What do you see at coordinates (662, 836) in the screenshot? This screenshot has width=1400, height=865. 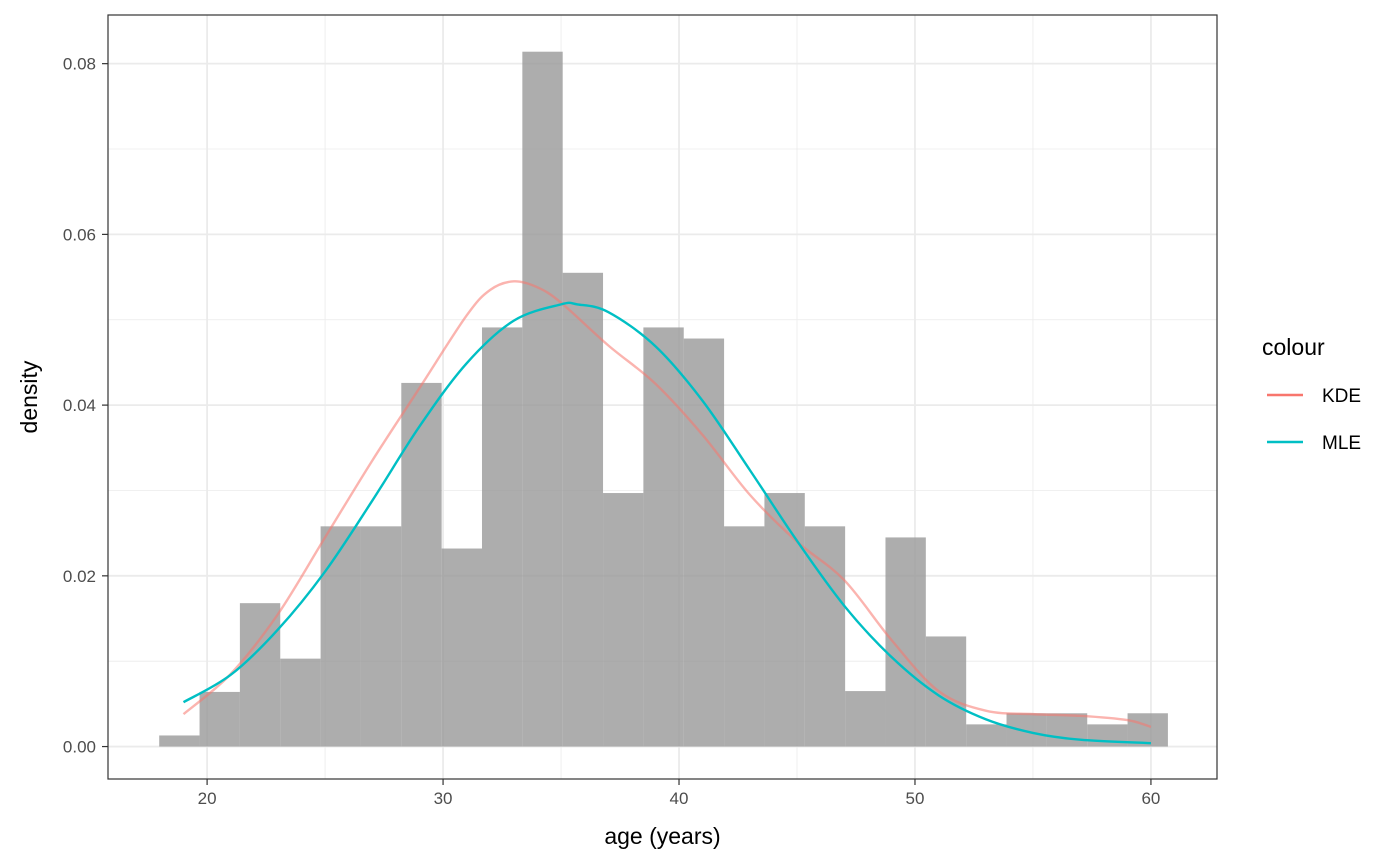 I see `x-axis-title: age (years)` at bounding box center [662, 836].